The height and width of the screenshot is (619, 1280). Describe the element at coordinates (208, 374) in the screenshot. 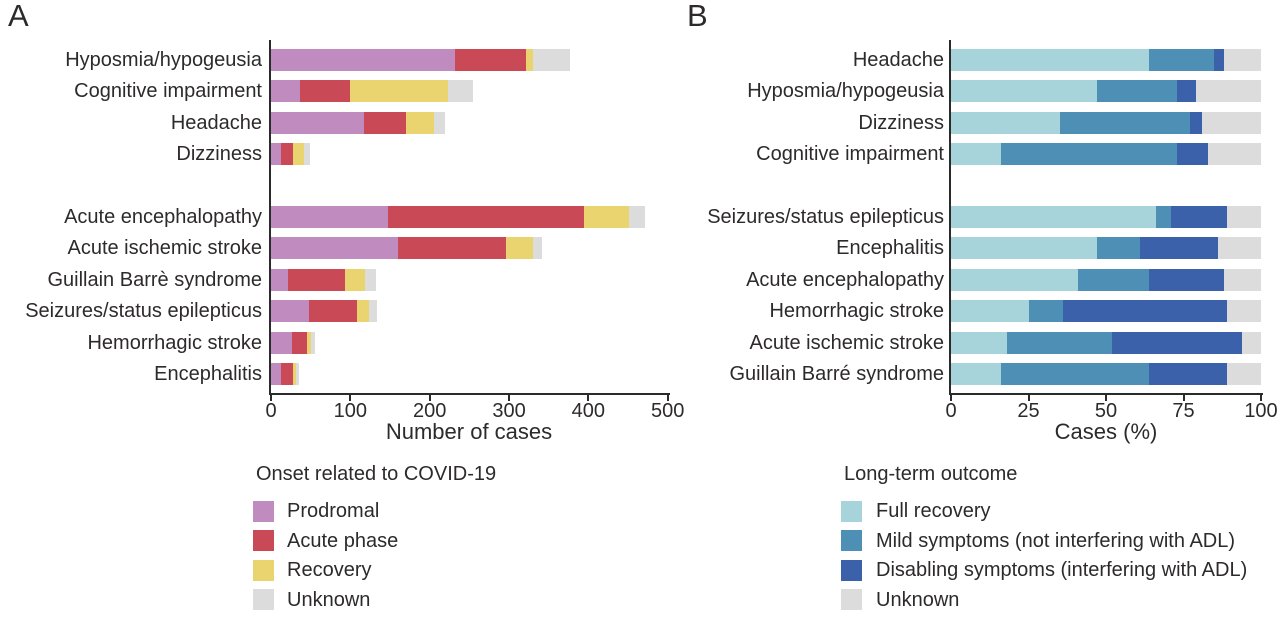

I see `category-label-encephalitis: Encephalitis` at that location.